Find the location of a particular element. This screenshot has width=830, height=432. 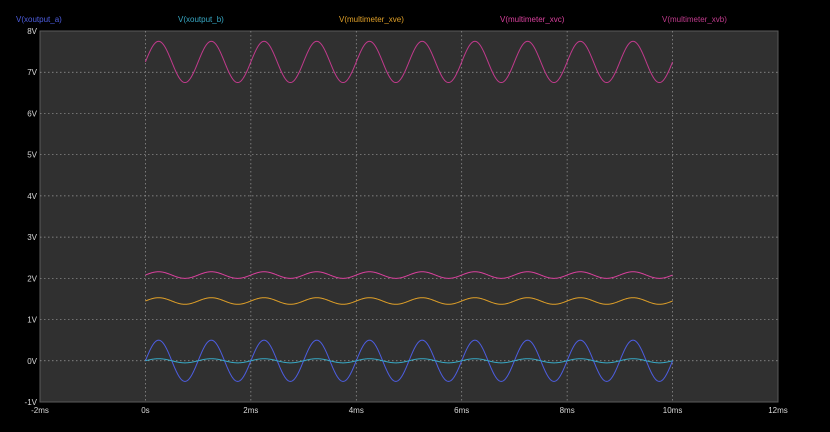

x-tick-label: 2ms is located at coordinates (250, 410).